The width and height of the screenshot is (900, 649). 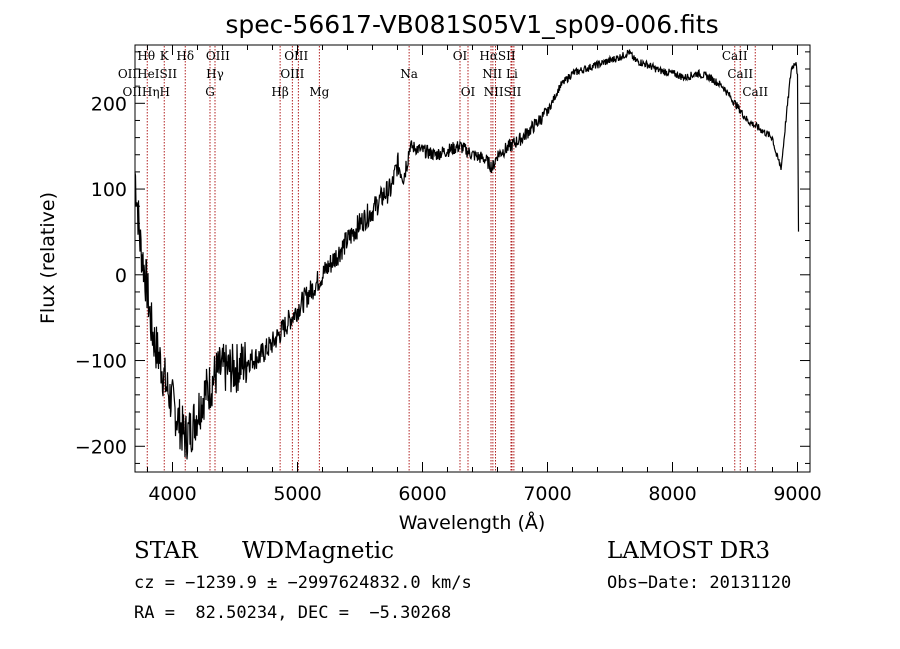 What do you see at coordinates (797, 494) in the screenshot?
I see `x-tick-label-5: 9000` at bounding box center [797, 494].